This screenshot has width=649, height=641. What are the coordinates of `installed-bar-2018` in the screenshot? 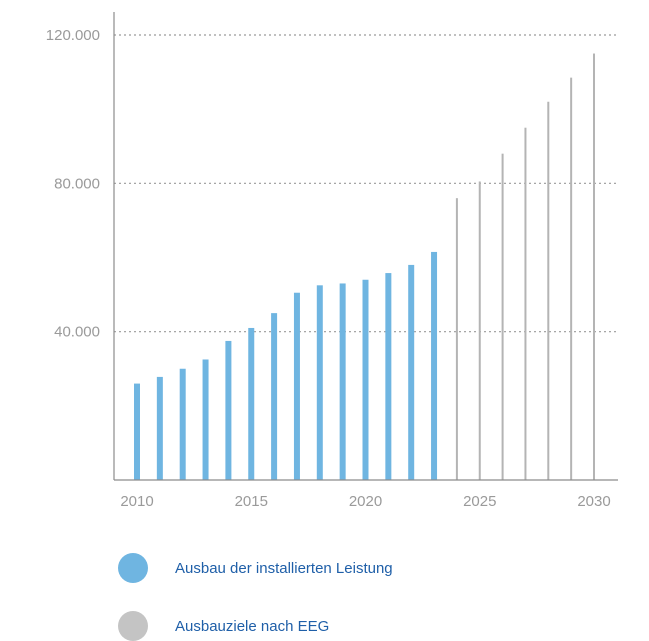 It's located at (319, 382).